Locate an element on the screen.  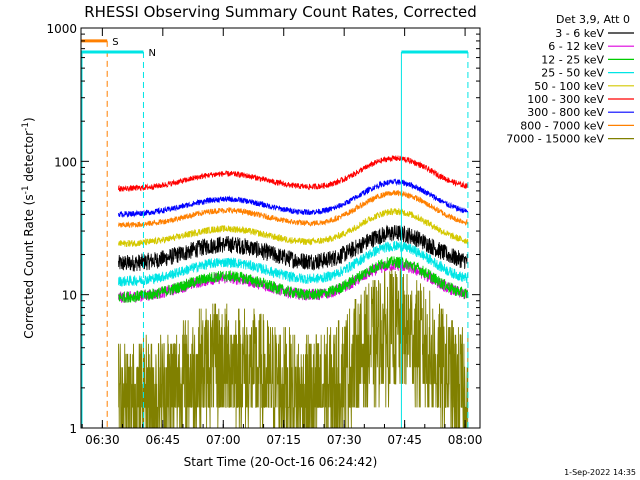
y-axis-label: Corrected Count Rate (s-1 detector-1) is located at coordinates (28, 227).